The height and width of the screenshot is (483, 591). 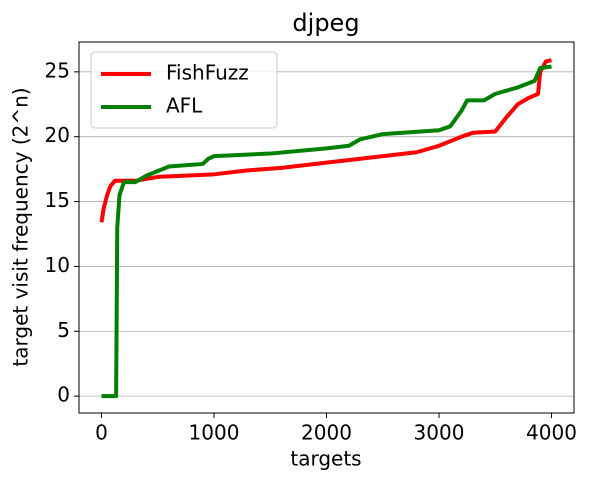 I want to click on y-tick-label: 15, so click(x=57, y=200).